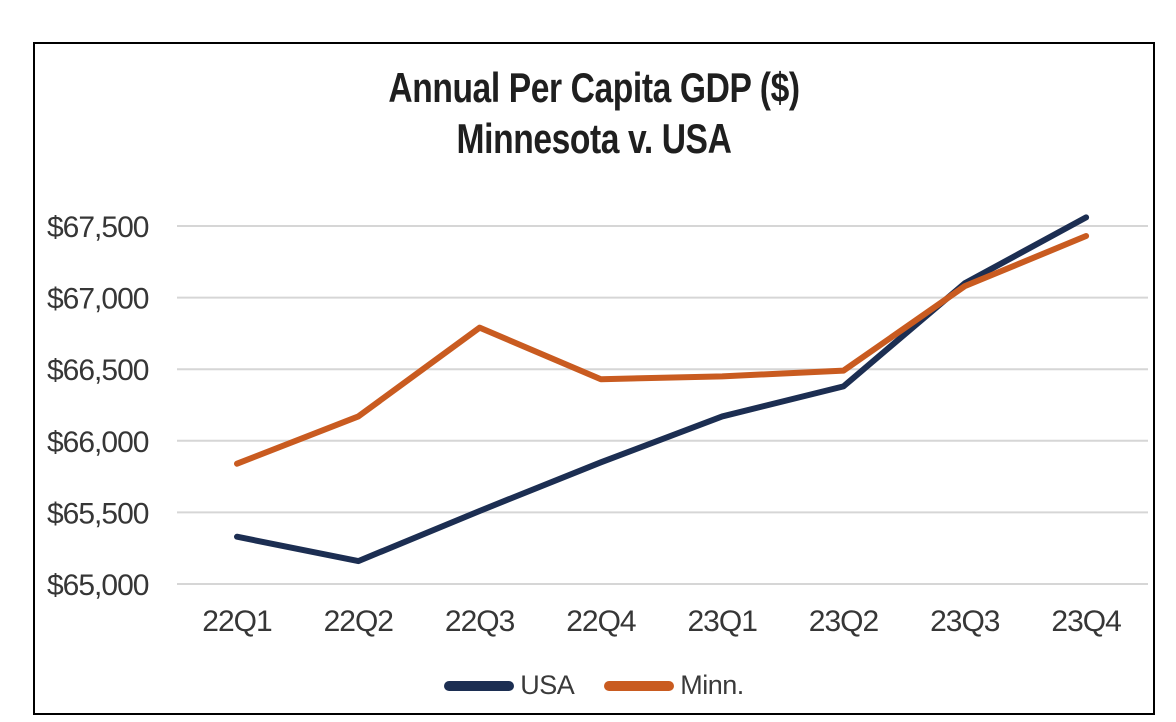 The image size is (1176, 722). Describe the element at coordinates (480, 621) in the screenshot. I see `x-axis-tick-label: 22Q3` at that location.